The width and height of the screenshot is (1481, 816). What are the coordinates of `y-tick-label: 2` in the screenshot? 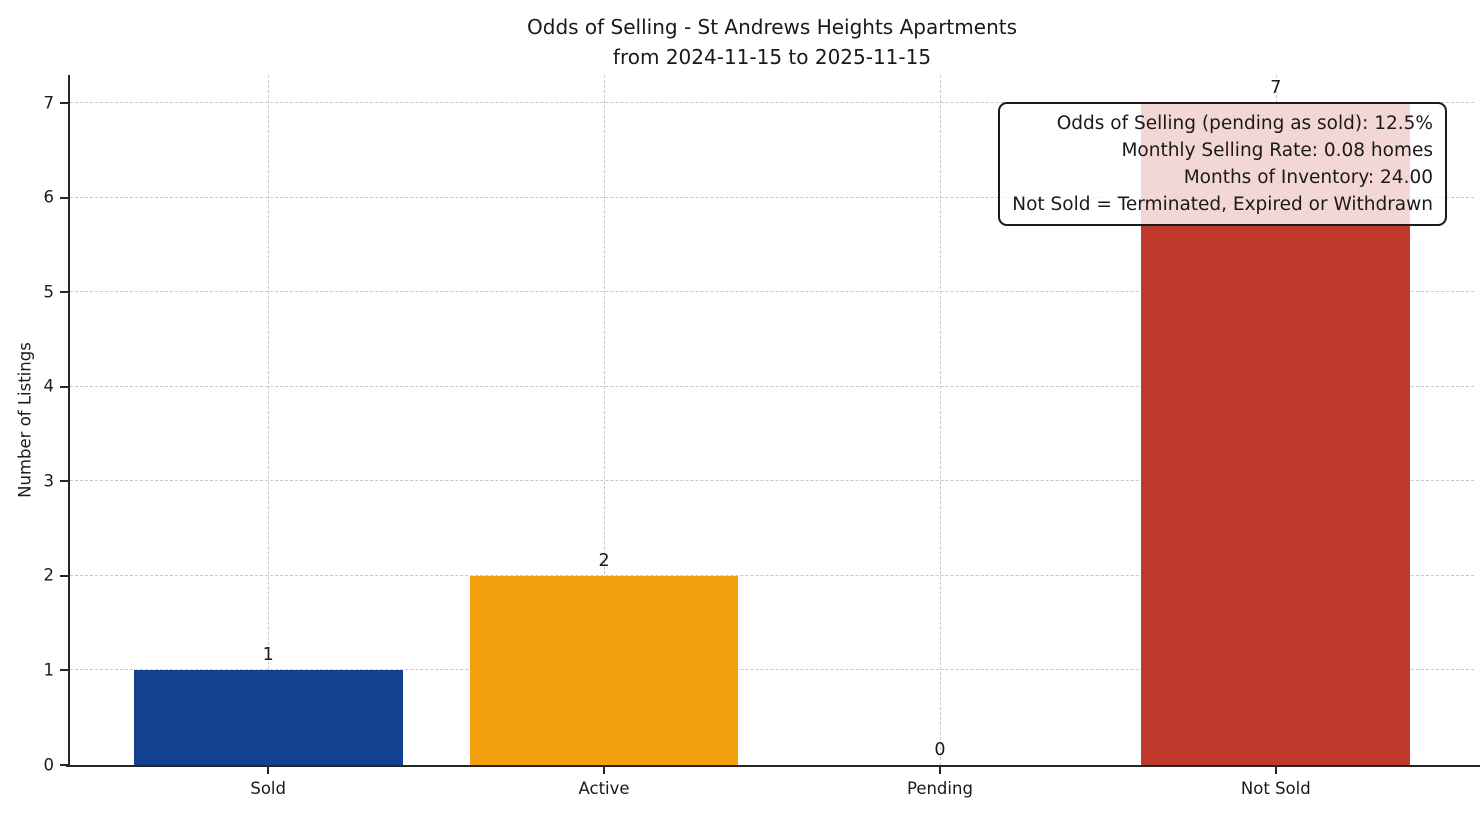 It's located at (49, 575).